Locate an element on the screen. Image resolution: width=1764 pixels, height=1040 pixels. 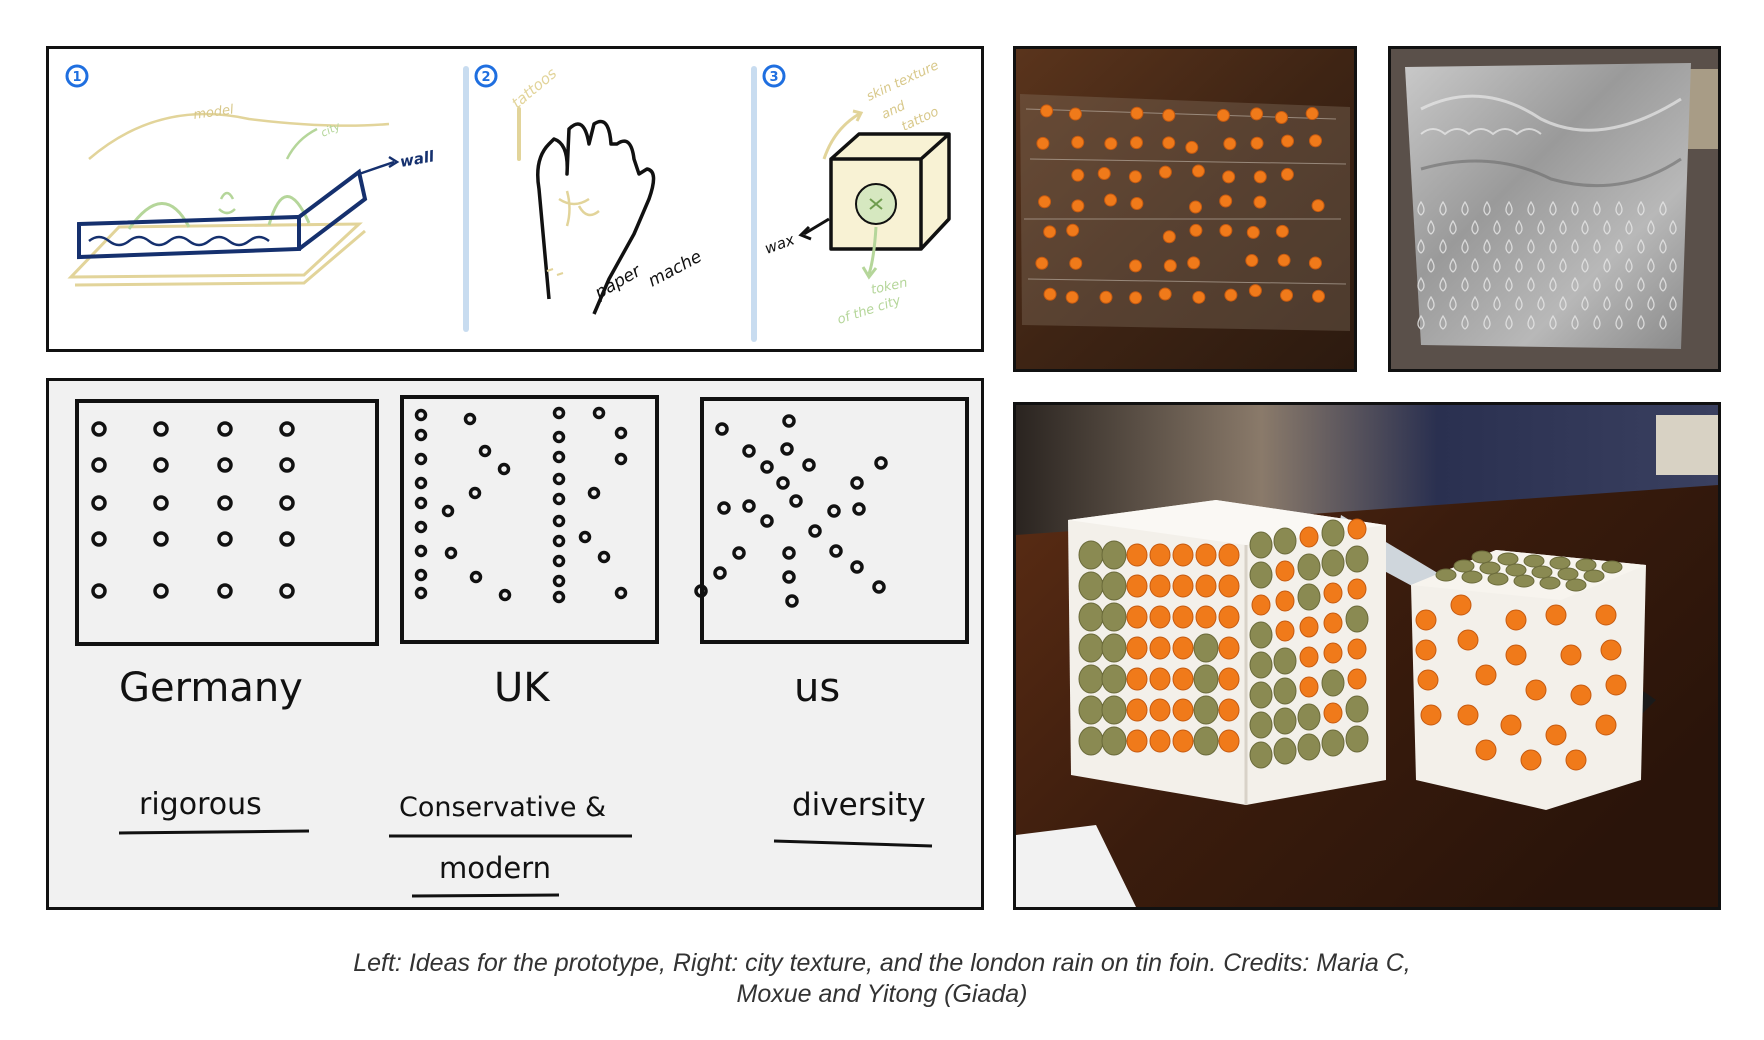
us-dot-pattern is located at coordinates (791, 511).